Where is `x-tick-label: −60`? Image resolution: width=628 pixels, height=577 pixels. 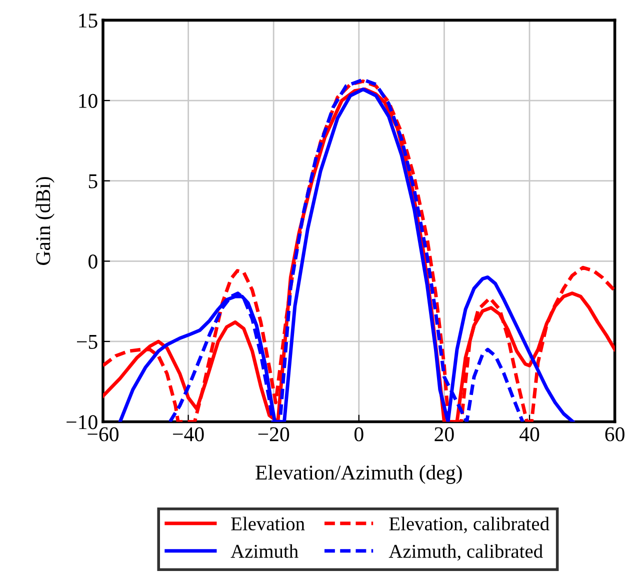 x-tick-label: −60 is located at coordinates (103, 434).